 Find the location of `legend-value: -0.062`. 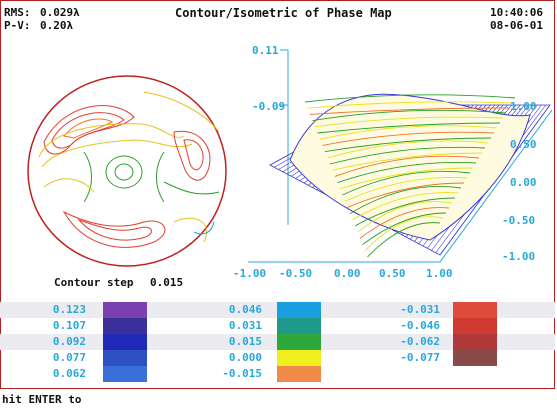

legend-value: -0.062 is located at coordinates (420, 341).